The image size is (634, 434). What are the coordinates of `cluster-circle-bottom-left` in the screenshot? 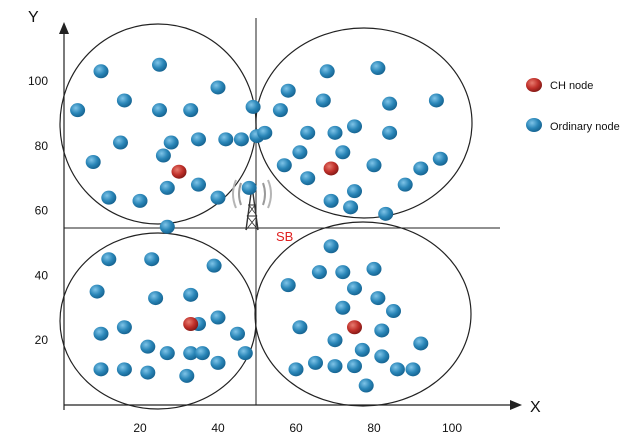 It's located at (158, 321).